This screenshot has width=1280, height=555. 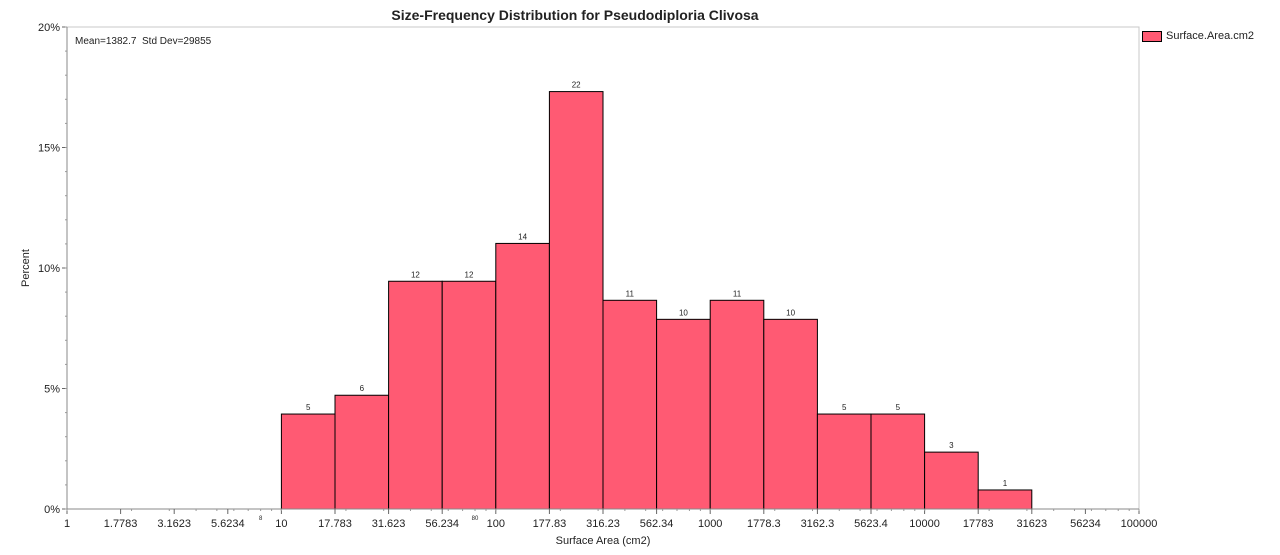 I want to click on stats-annotation: Mean=1382.7 Std Dev=29855, so click(x=143, y=41).